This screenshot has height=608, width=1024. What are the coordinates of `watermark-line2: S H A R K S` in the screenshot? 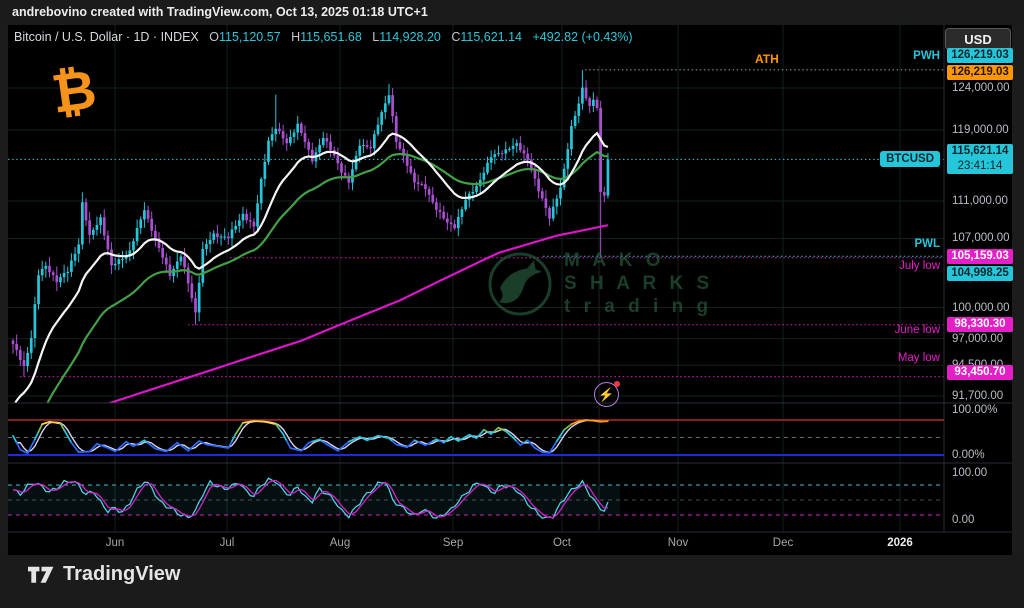 It's located at (639, 283).